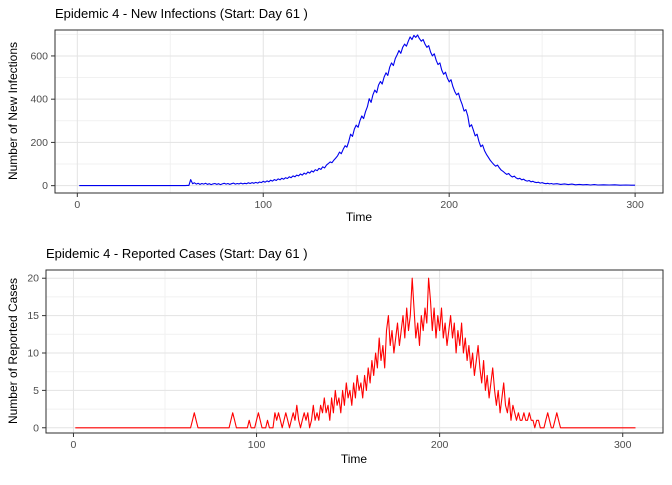  What do you see at coordinates (33, 316) in the screenshot?
I see `reported-cases-y-tick-label: 15` at bounding box center [33, 316].